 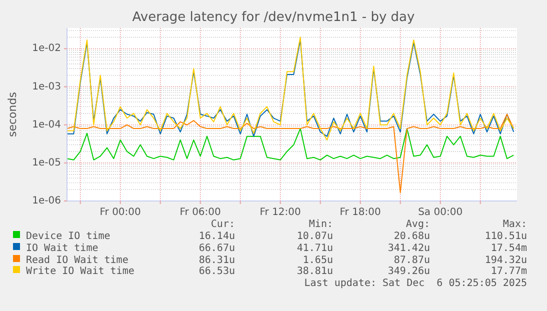 What do you see at coordinates (415, 283) in the screenshot?
I see `text: Last update: Sat Dec 6 05:25:05 2025` at bounding box center [415, 283].